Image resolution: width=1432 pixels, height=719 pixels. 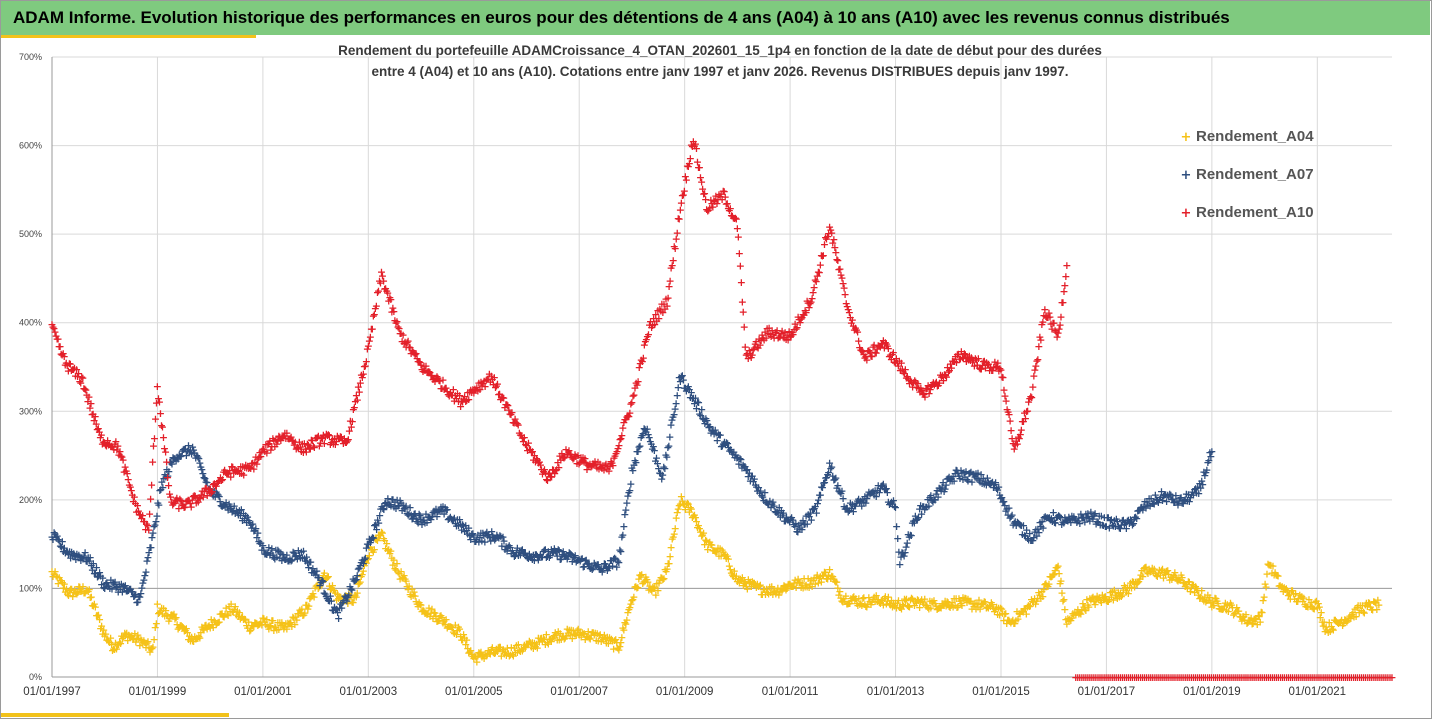 I want to click on marker-A10: +, so click(x=149, y=513).